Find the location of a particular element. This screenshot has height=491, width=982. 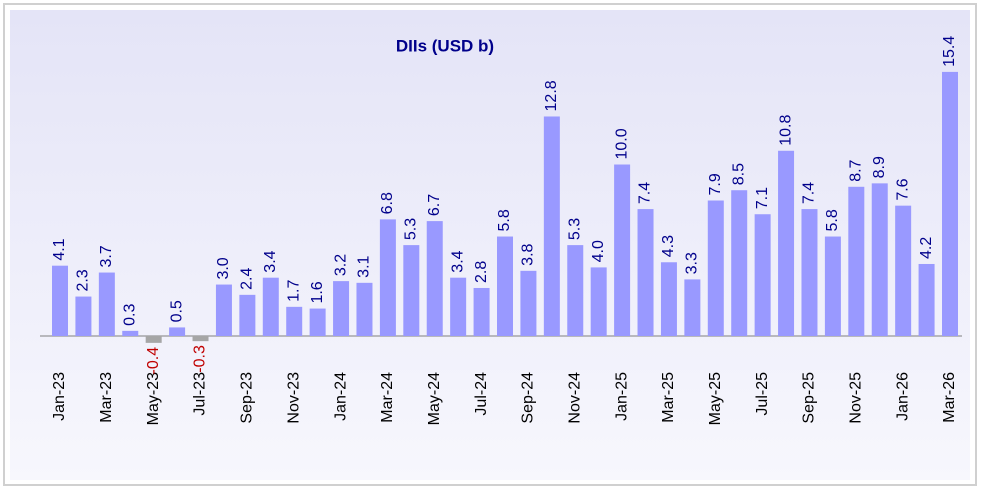

value-label: 3.0 is located at coordinates (223, 268).